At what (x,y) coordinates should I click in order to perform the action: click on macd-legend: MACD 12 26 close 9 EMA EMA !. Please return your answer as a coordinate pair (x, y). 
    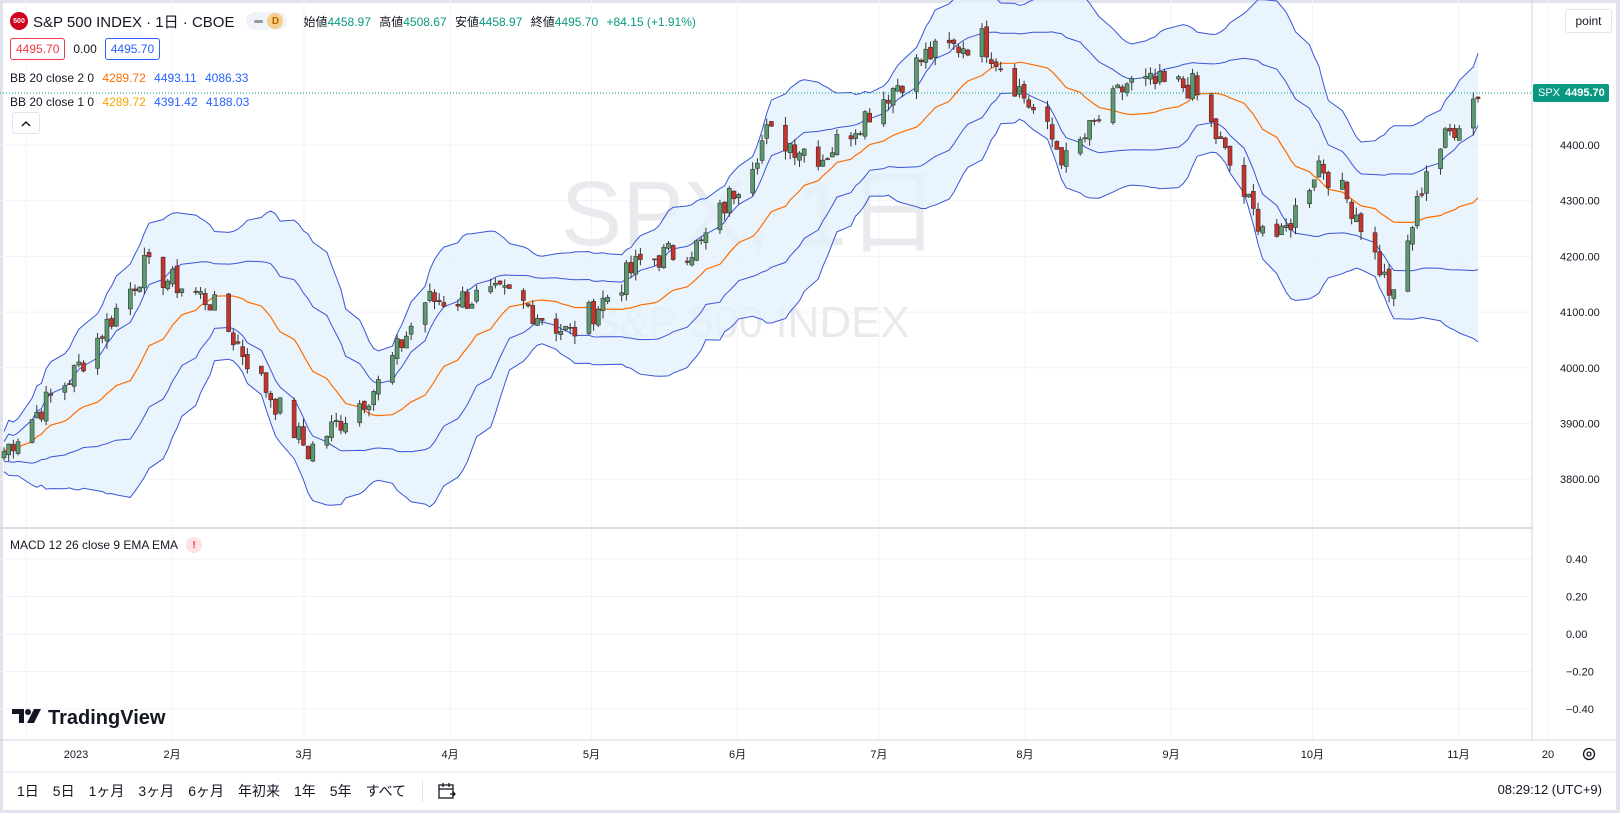
    Looking at the image, I should click on (106, 545).